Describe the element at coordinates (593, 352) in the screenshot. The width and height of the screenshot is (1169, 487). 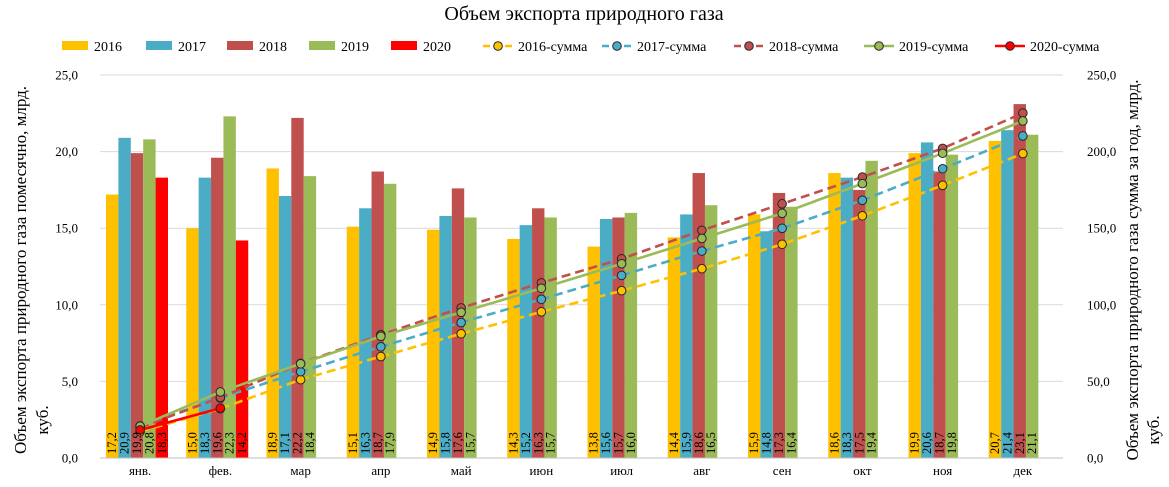
I see `bar-2016-июл` at that location.